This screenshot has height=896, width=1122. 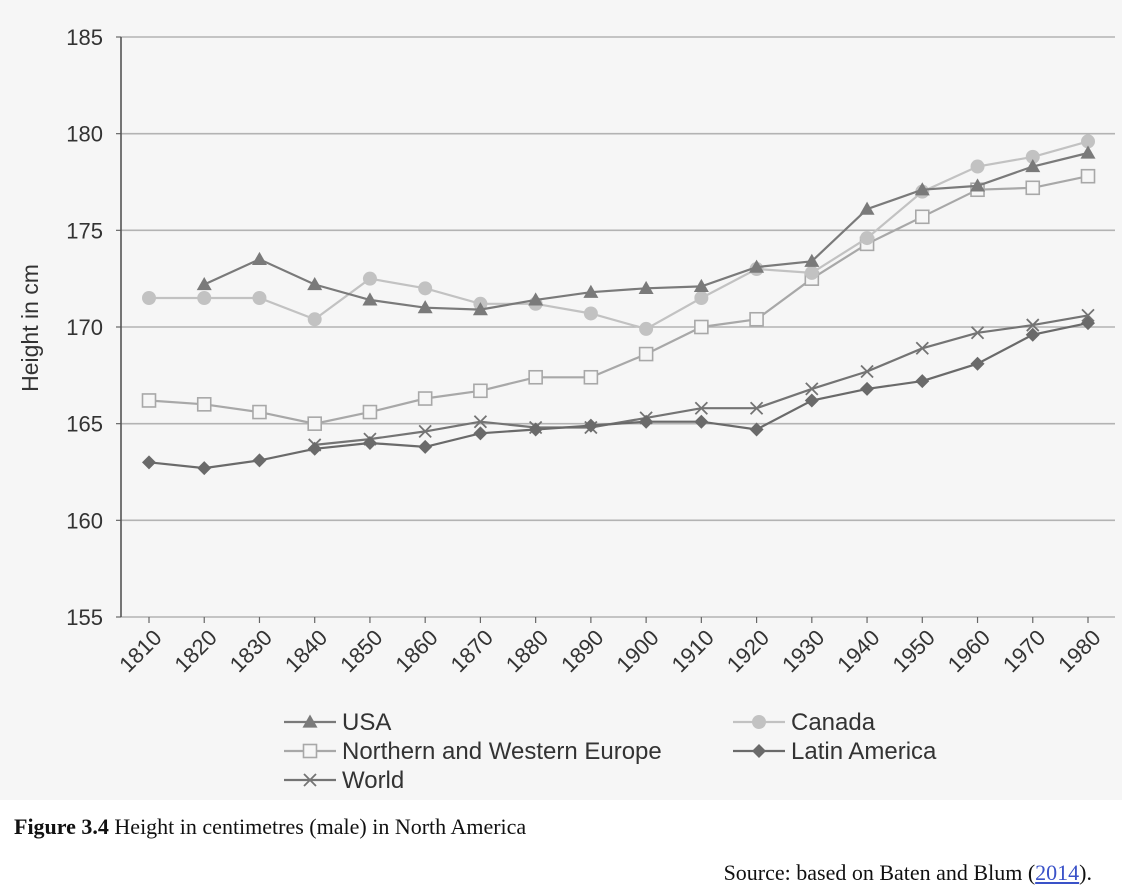 What do you see at coordinates (833, 722) in the screenshot?
I see `legend-label: Canada` at bounding box center [833, 722].